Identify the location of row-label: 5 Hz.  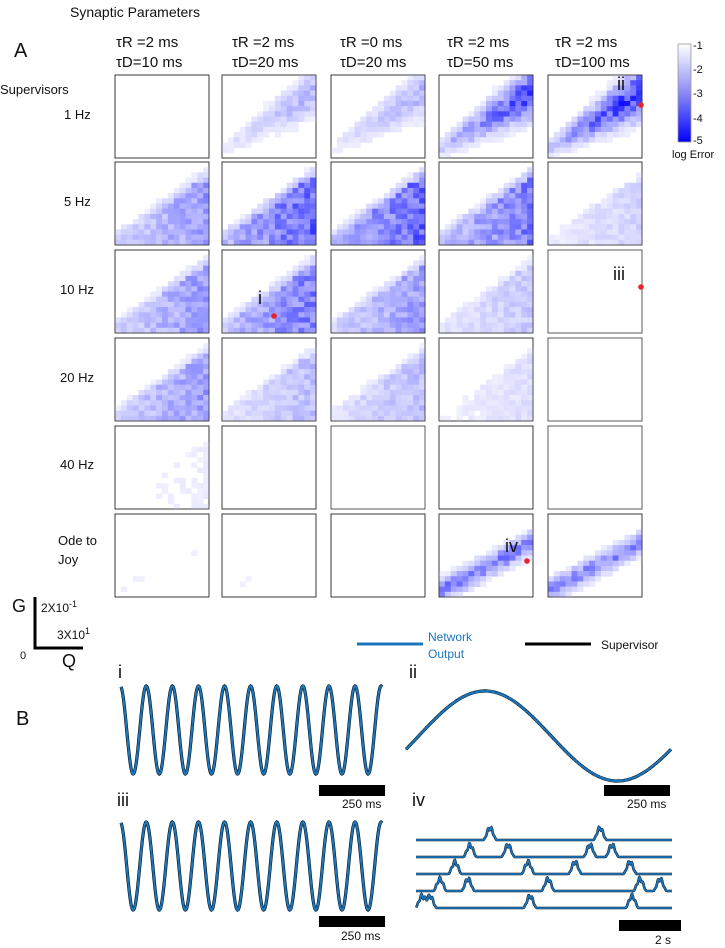
(77, 201).